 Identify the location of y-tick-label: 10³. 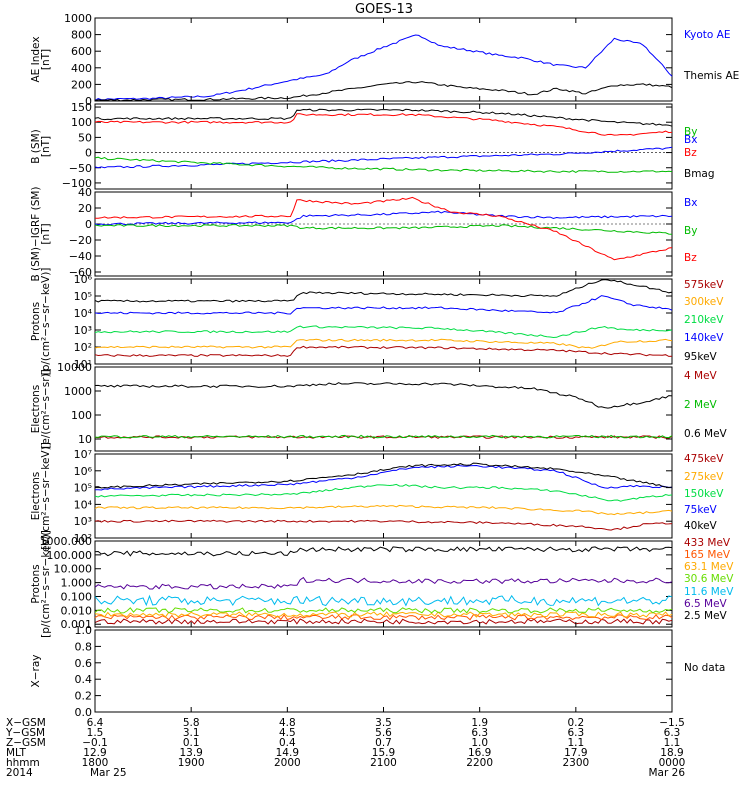
(83, 521).